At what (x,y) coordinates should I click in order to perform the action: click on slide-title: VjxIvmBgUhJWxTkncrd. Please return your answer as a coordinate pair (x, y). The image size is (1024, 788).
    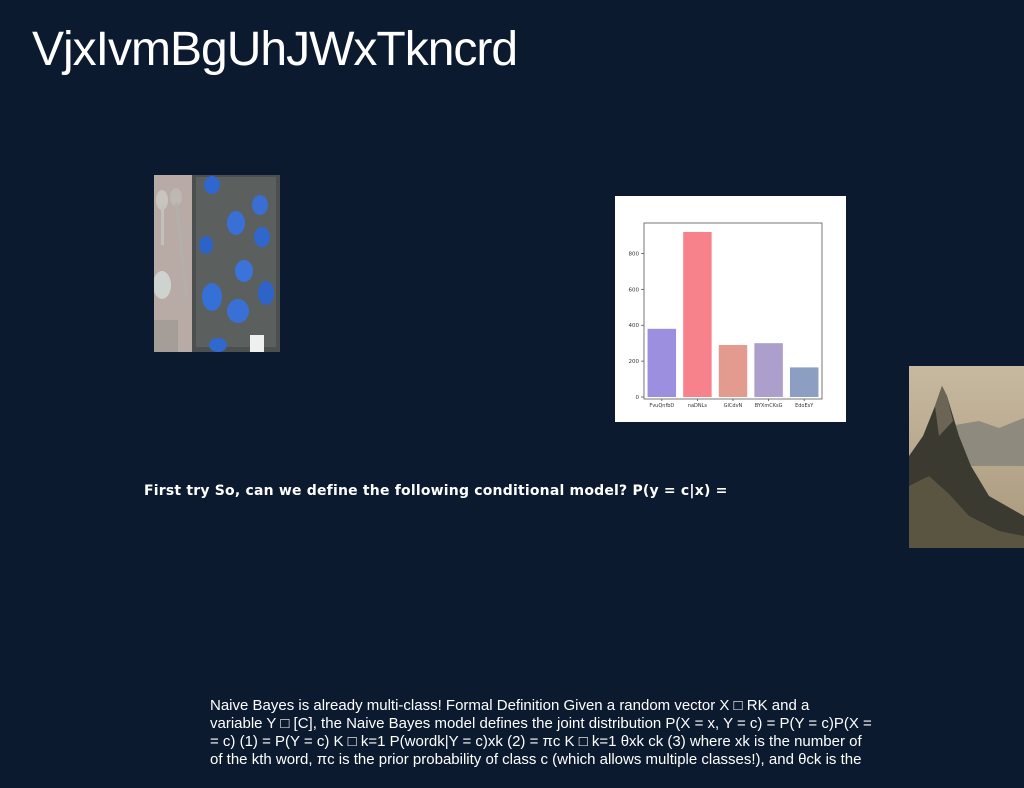
    Looking at the image, I should click on (275, 49).